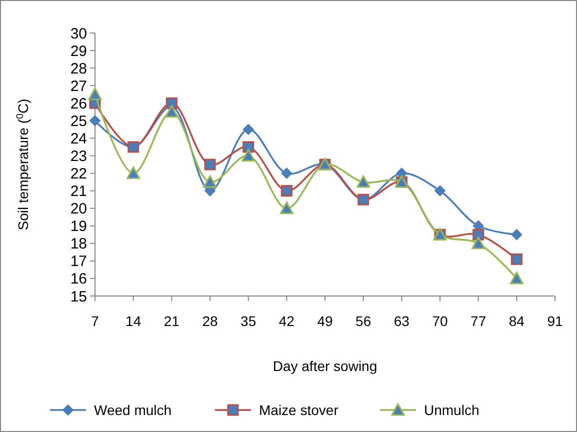 Image resolution: width=577 pixels, height=432 pixels. I want to click on y-tick-label: 28, so click(78, 69).